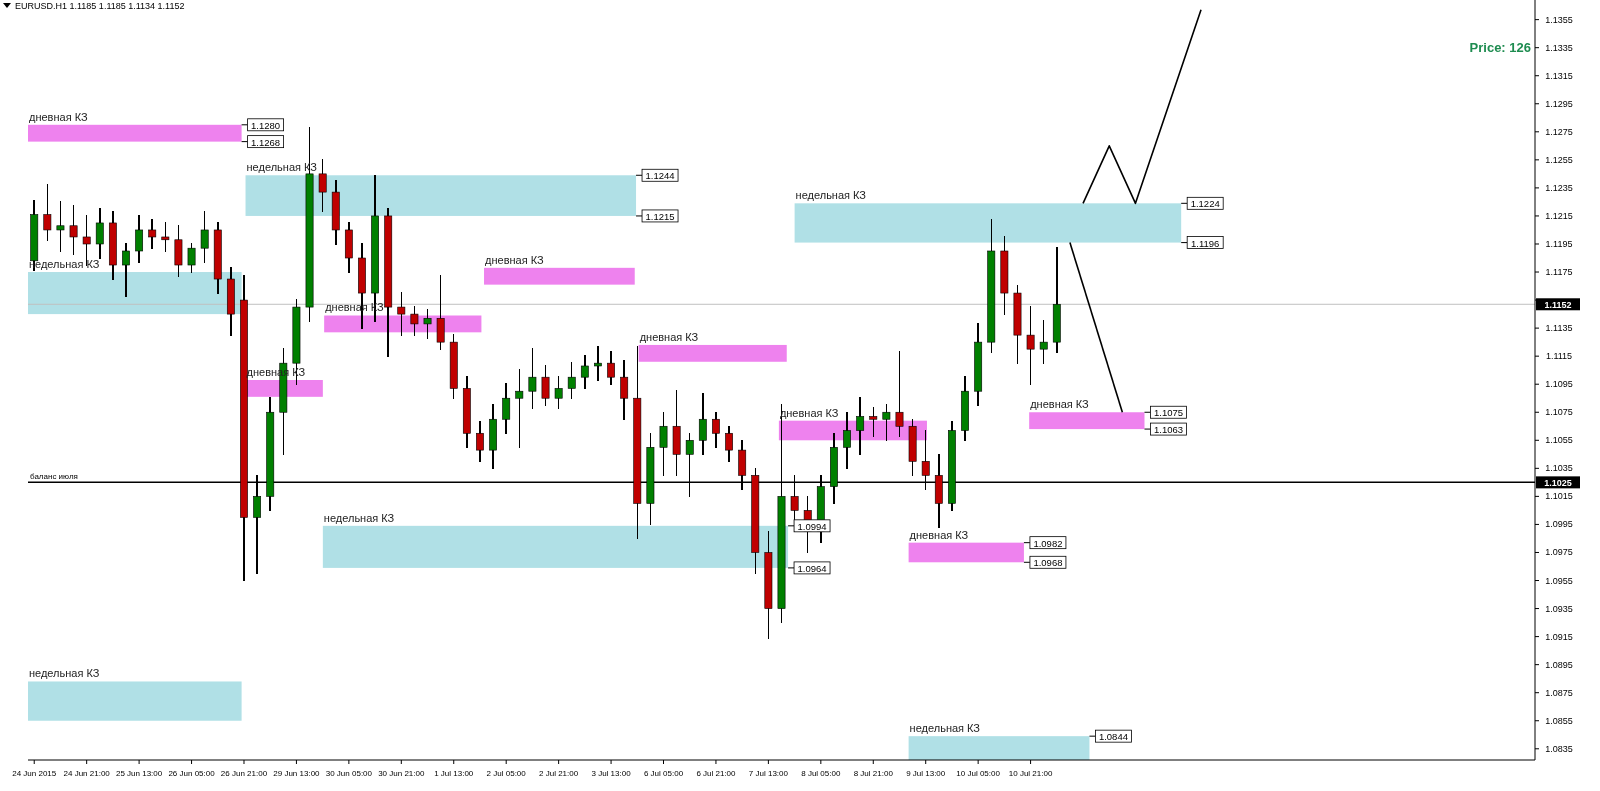 Image resolution: width=1600 pixels, height=791 pixels. What do you see at coordinates (1559, 272) in the screenshot?
I see `y-tick-label: 1.1175` at bounding box center [1559, 272].